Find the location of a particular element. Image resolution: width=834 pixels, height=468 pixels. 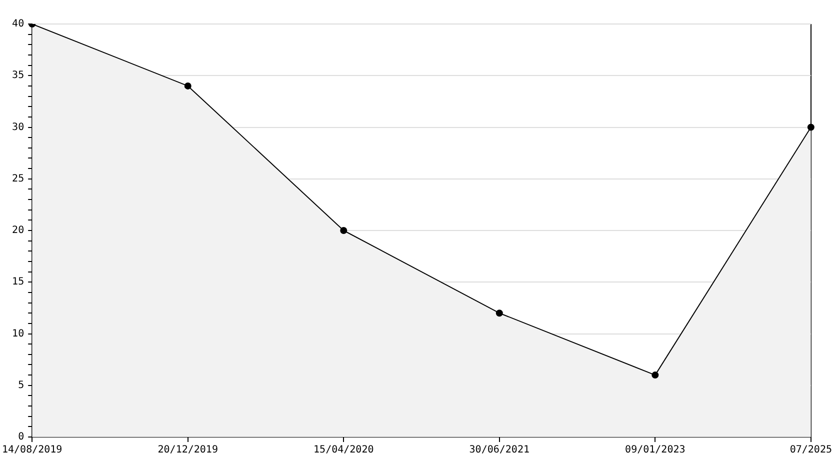

x-tick-label: 07/2025 is located at coordinates (811, 450).